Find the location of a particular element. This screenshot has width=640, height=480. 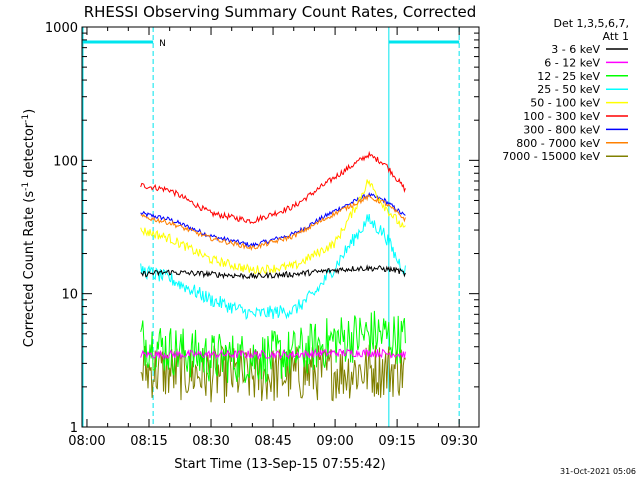

y-axis-label-part3: ) is located at coordinates (29, 111).